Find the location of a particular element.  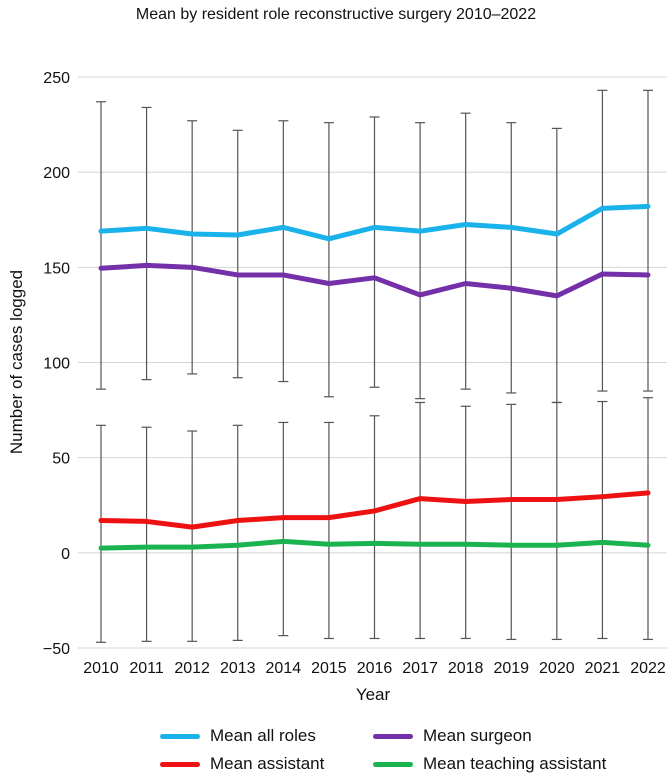

legend-label: Mean surgeon is located at coordinates (477, 735).